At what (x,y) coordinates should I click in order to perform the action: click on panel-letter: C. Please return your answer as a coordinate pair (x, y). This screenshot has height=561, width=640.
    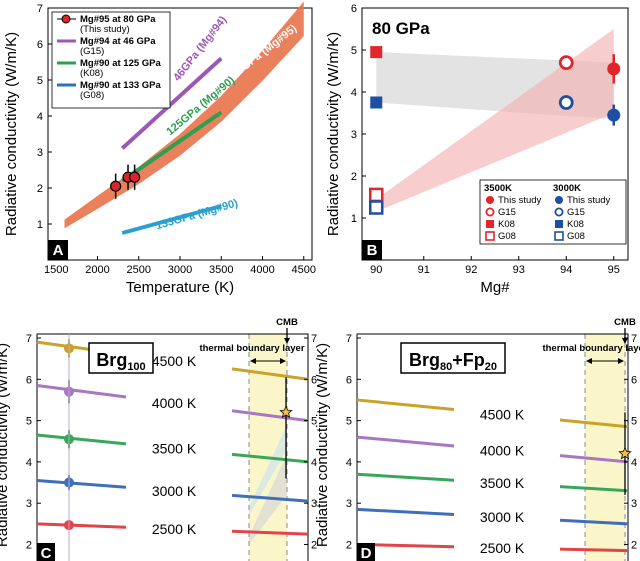
    Looking at the image, I should click on (46, 553).